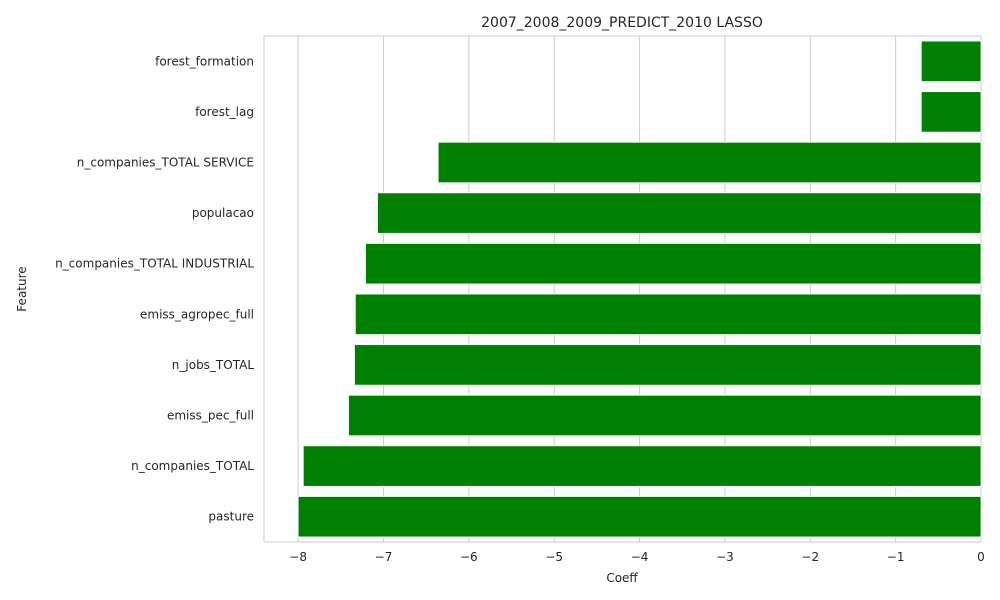  What do you see at coordinates (231, 517) in the screenshot?
I see `y-tick-label: pasture` at bounding box center [231, 517].